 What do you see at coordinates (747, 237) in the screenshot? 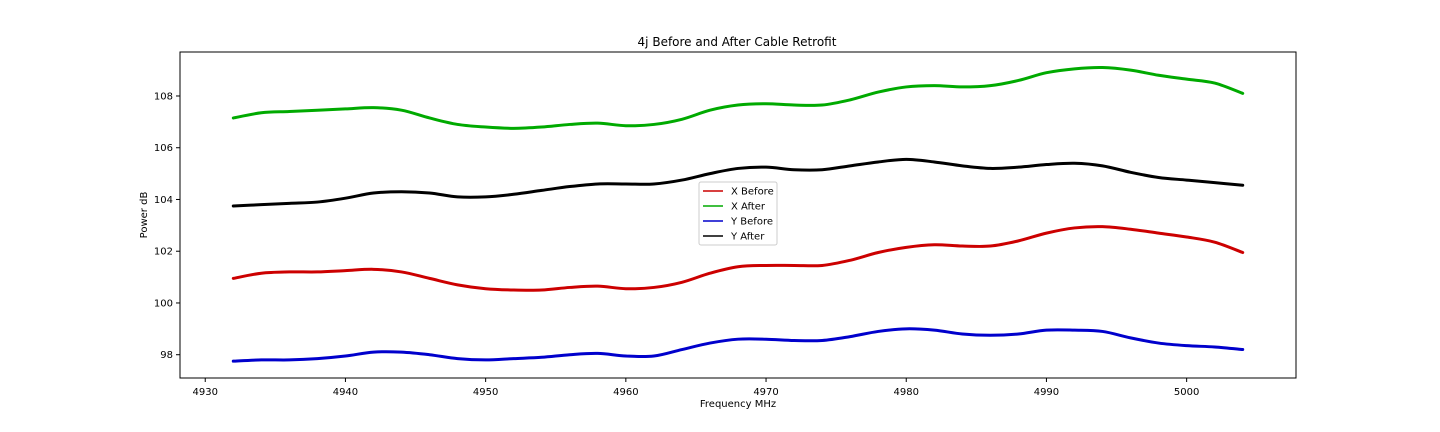
I see `legend-label: Y After` at bounding box center [747, 237].